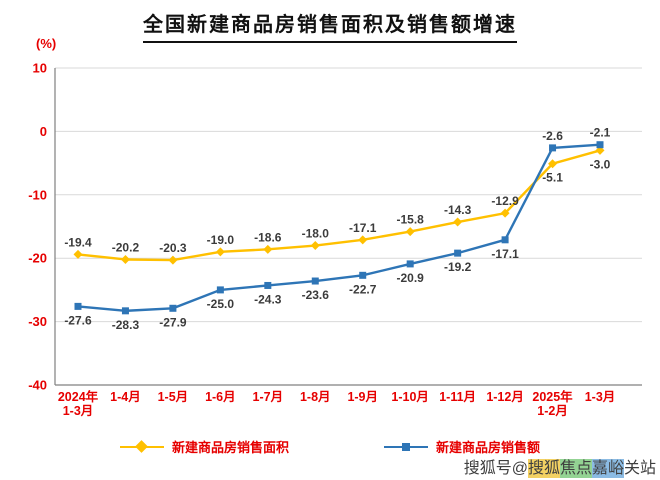 This screenshot has width=660, height=480. I want to click on x-tick-label: 1-11月, so click(457, 397).